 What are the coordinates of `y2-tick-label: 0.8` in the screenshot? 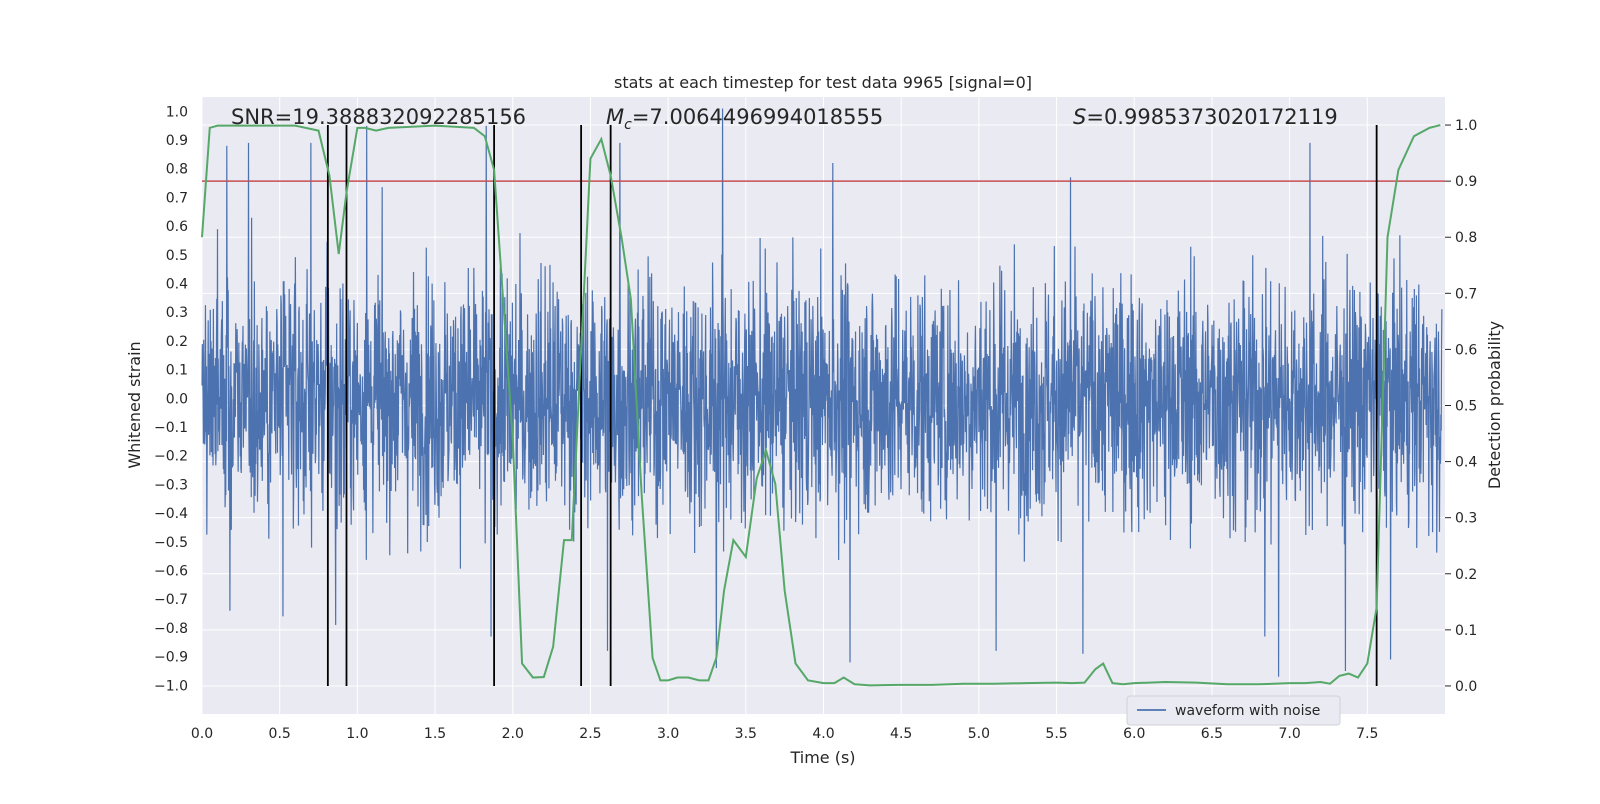 It's located at (1466, 238).